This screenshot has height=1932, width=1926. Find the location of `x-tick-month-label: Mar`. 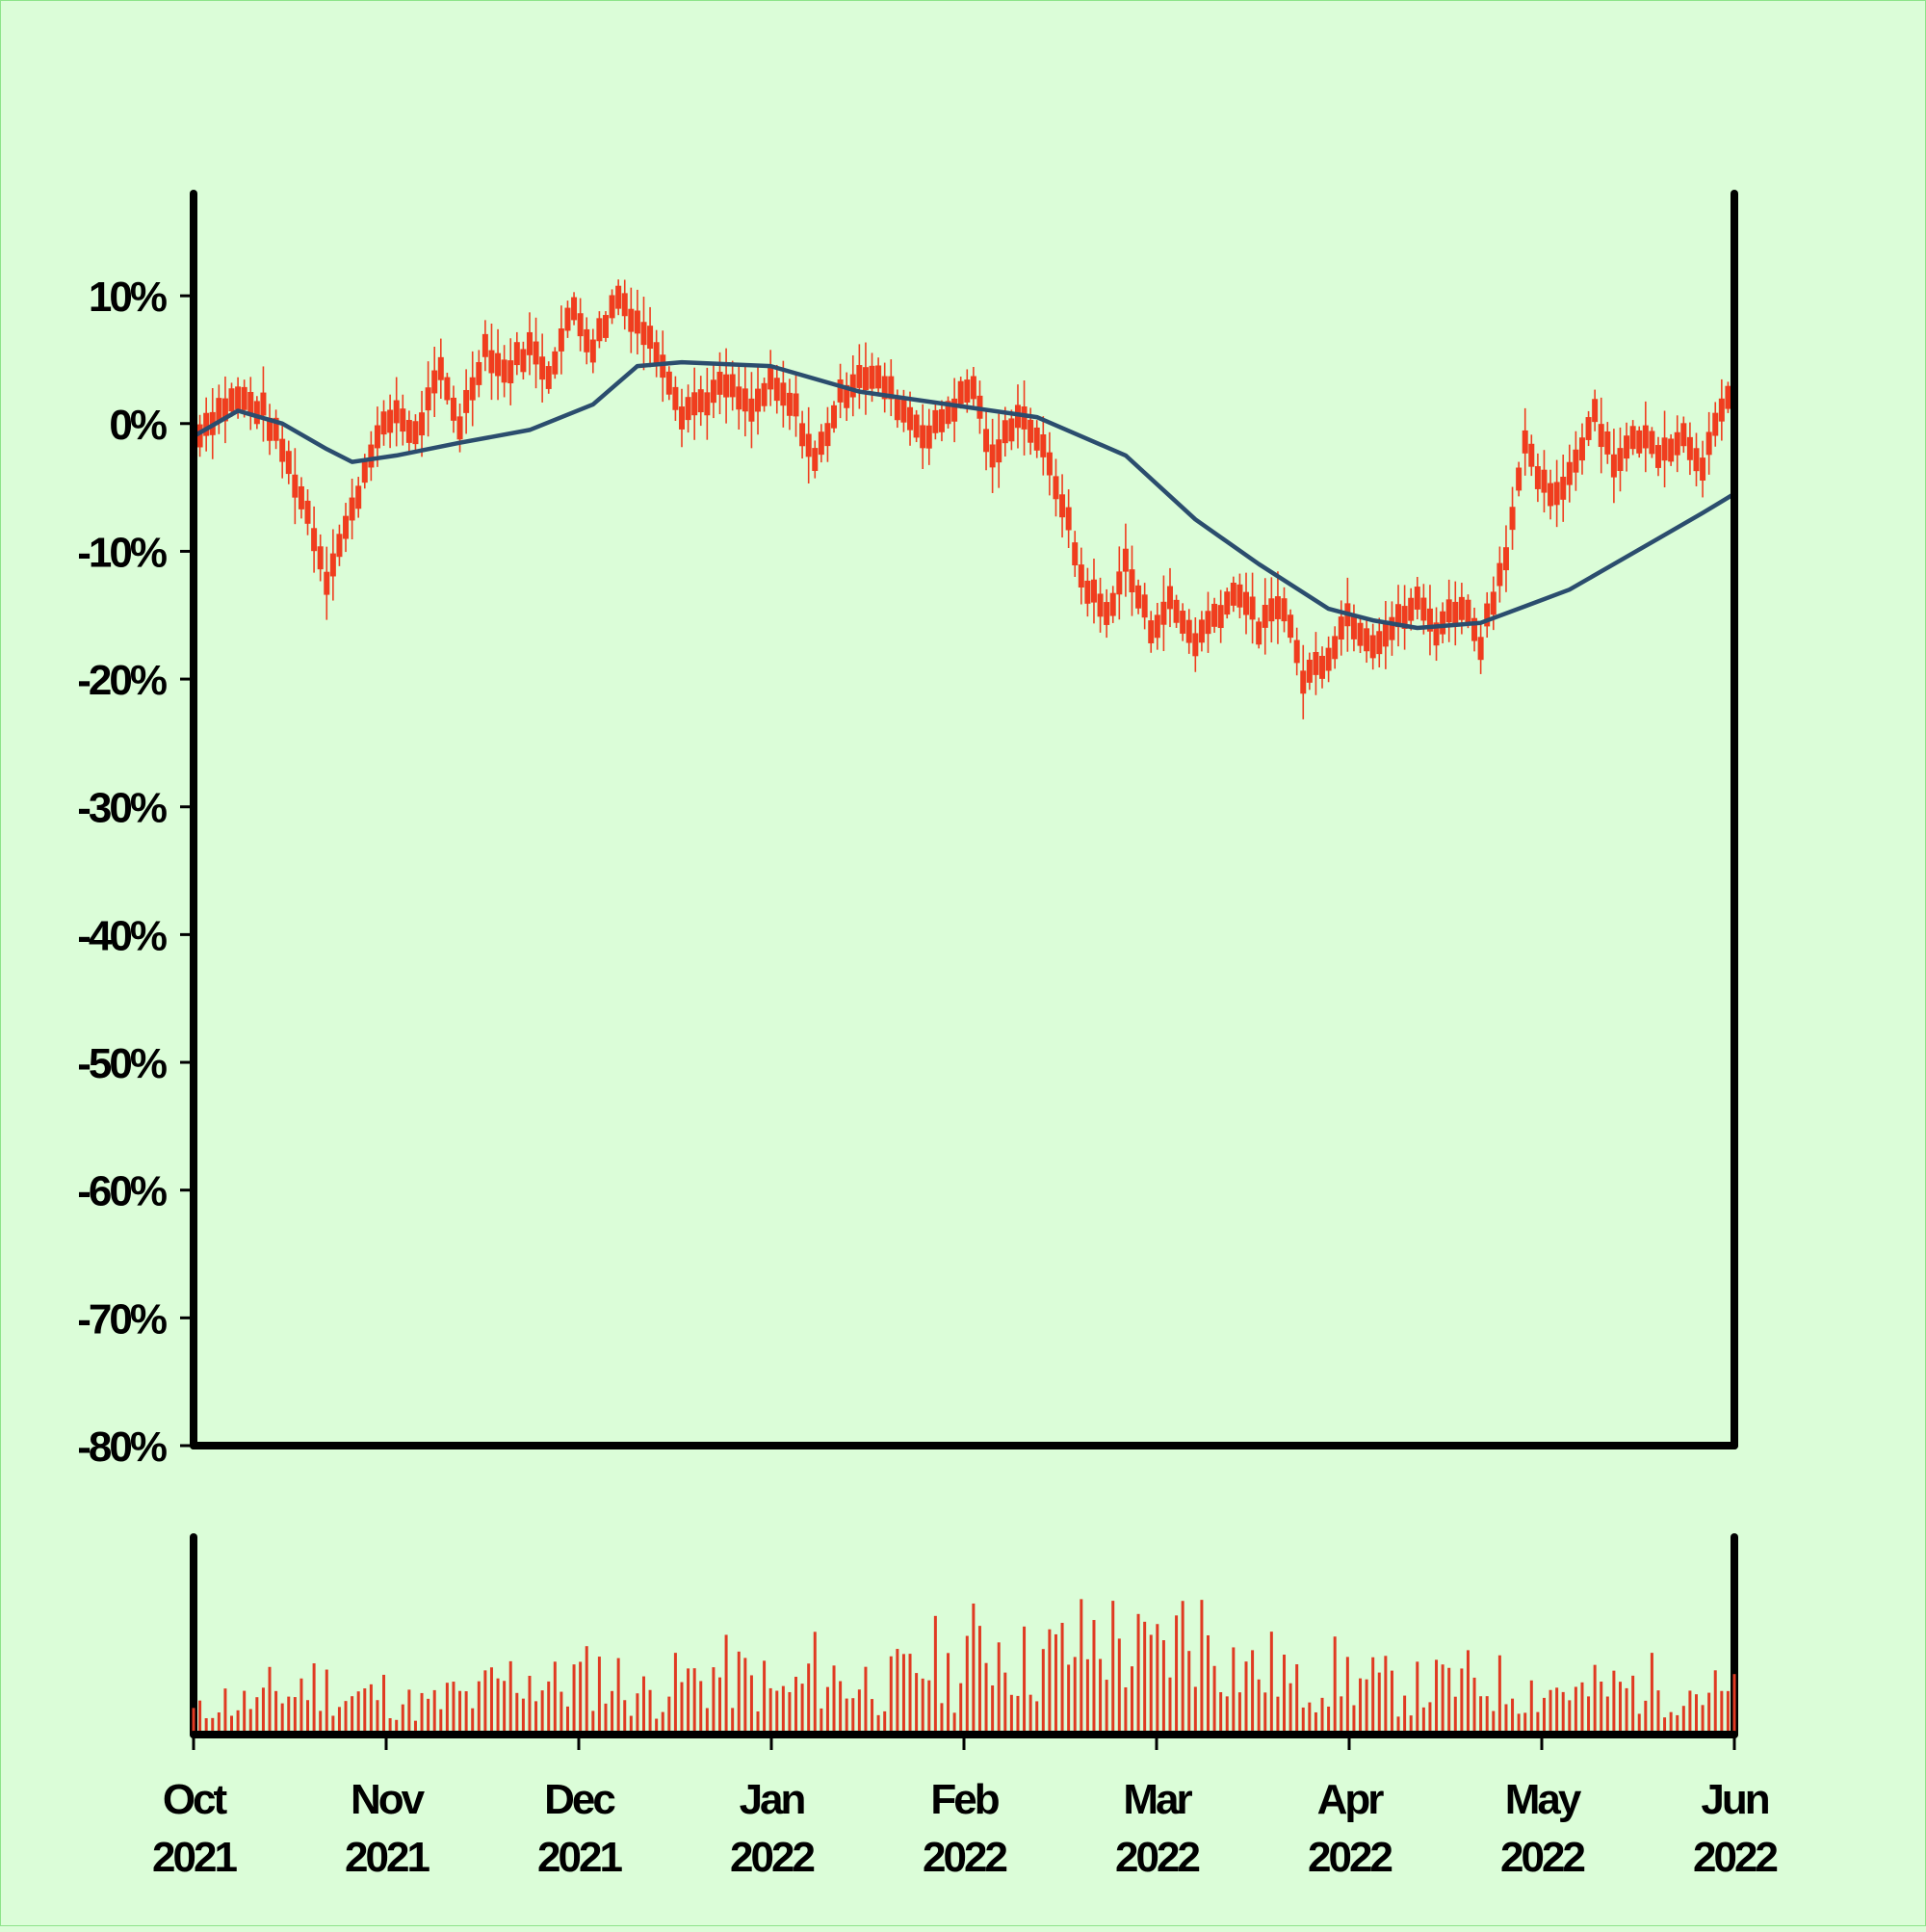

x-tick-month-label: Mar is located at coordinates (1157, 1799).